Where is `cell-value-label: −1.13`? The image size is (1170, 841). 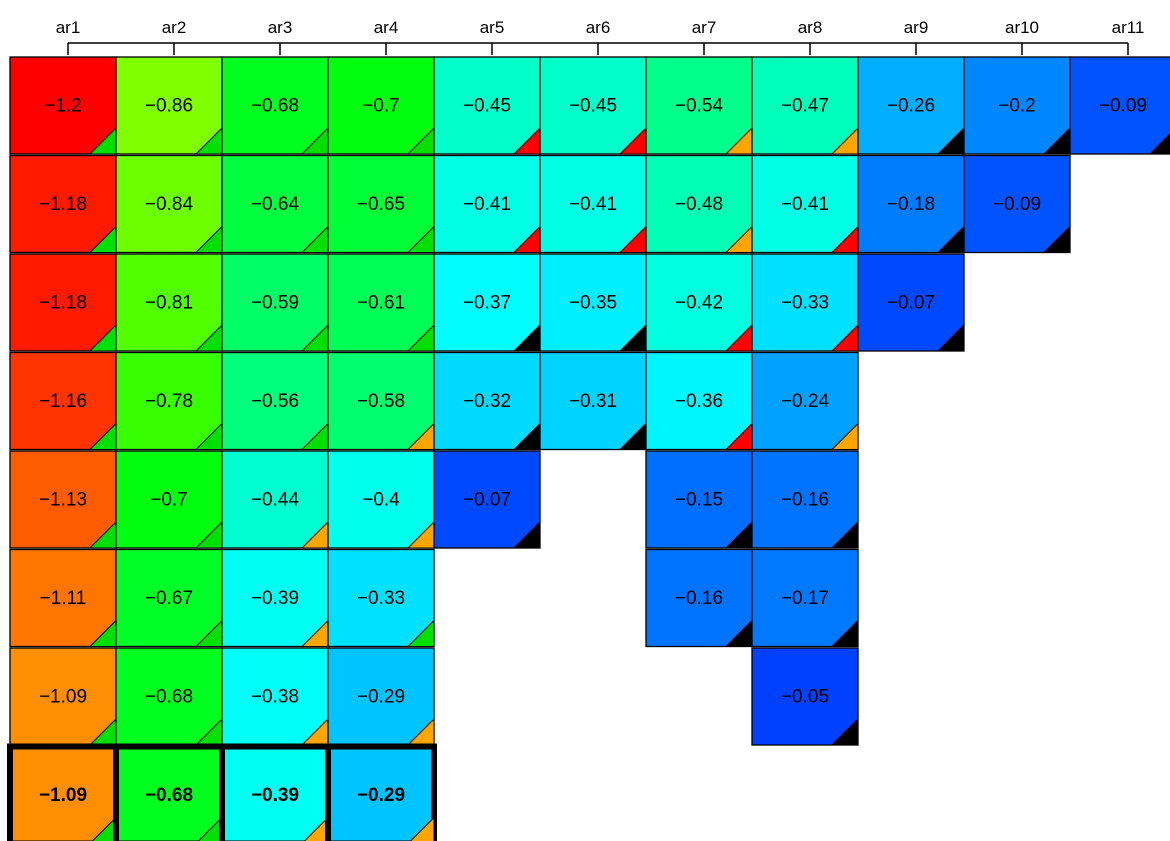
cell-value-label: −1.13 is located at coordinates (63, 500).